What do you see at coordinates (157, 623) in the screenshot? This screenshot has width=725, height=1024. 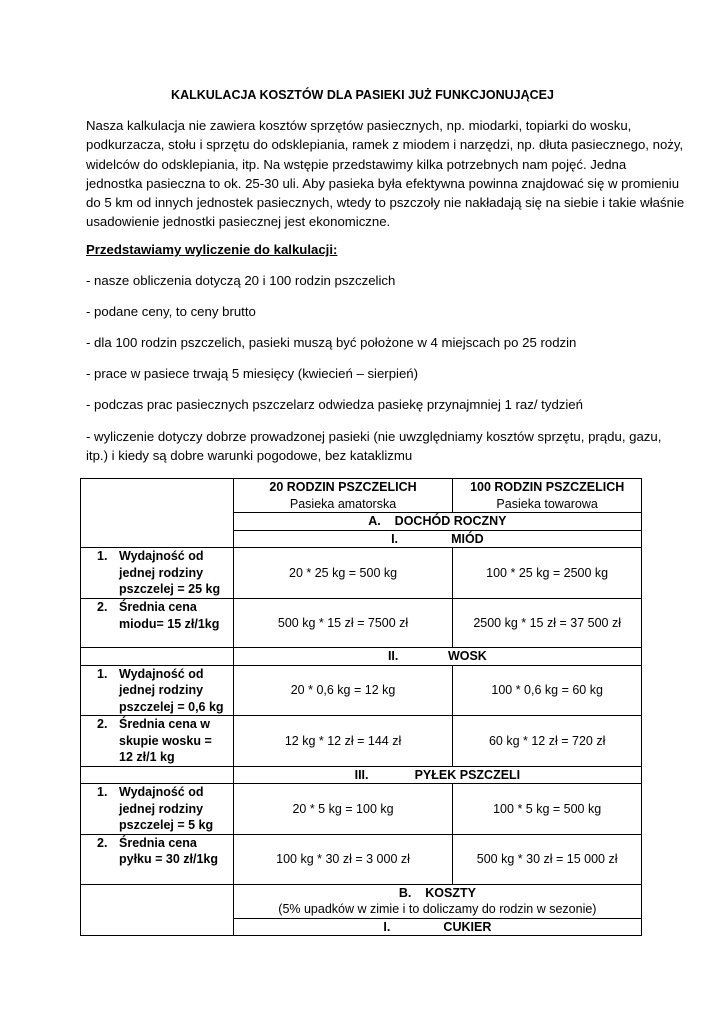 I see `row-label: 2. Średnia cena miodu= 15 zł/1kg` at bounding box center [157, 623].